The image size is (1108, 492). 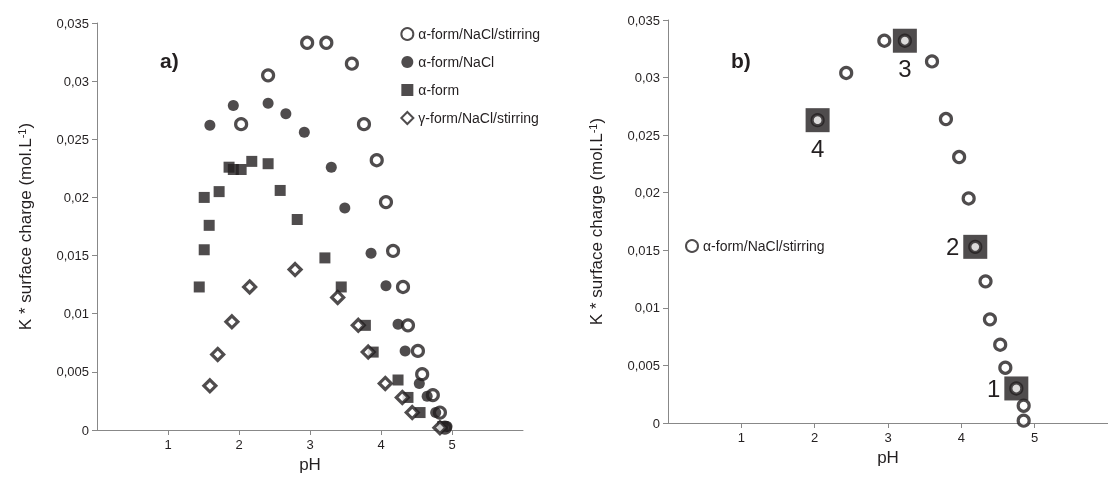 What do you see at coordinates (439, 90) in the screenshot?
I see `legend-label: α-form` at bounding box center [439, 90].